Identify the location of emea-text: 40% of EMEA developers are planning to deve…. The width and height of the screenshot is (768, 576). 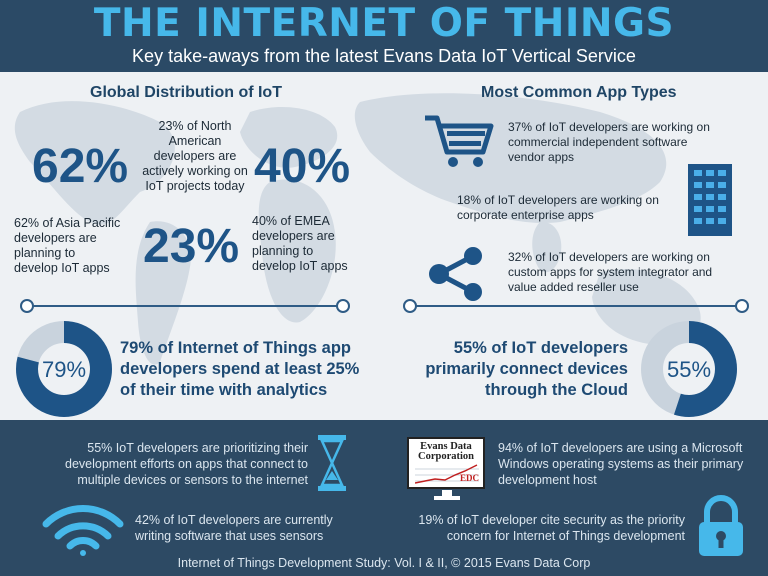
(300, 243).